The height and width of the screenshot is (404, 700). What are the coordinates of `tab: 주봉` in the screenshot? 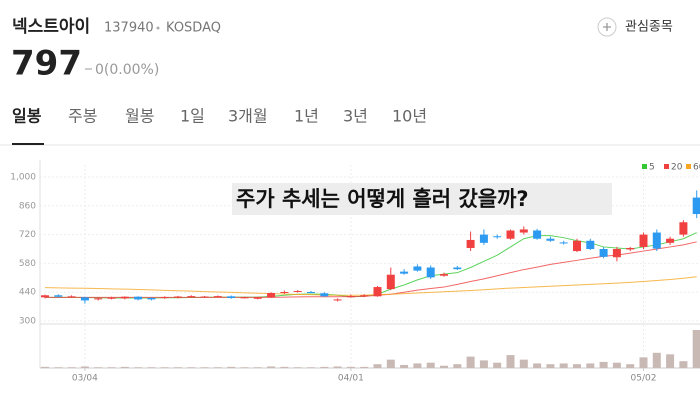 It's located at (82, 116).